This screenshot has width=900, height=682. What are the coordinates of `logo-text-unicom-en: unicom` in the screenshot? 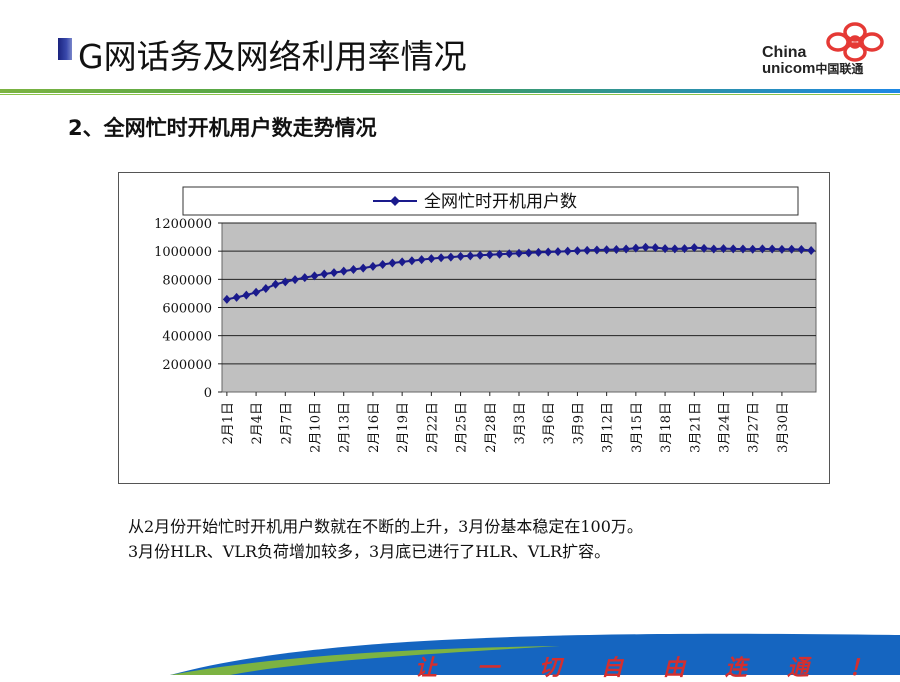 It's located at (789, 68).